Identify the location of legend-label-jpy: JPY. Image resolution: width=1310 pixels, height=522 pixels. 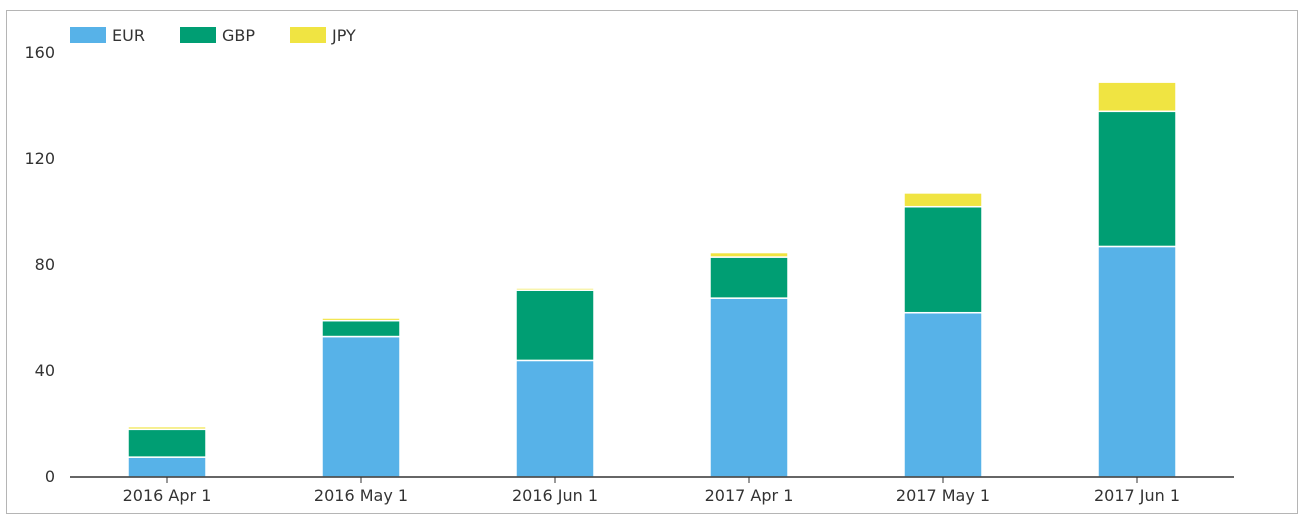
(343, 35).